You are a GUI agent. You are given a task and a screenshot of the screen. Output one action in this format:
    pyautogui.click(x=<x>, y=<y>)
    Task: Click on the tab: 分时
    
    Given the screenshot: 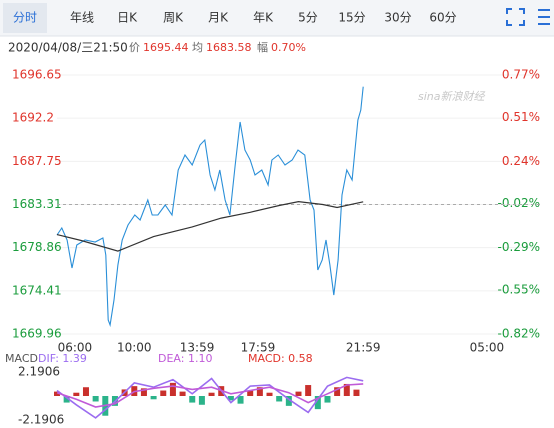 What is the action you would take?
    pyautogui.click(x=25, y=18)
    